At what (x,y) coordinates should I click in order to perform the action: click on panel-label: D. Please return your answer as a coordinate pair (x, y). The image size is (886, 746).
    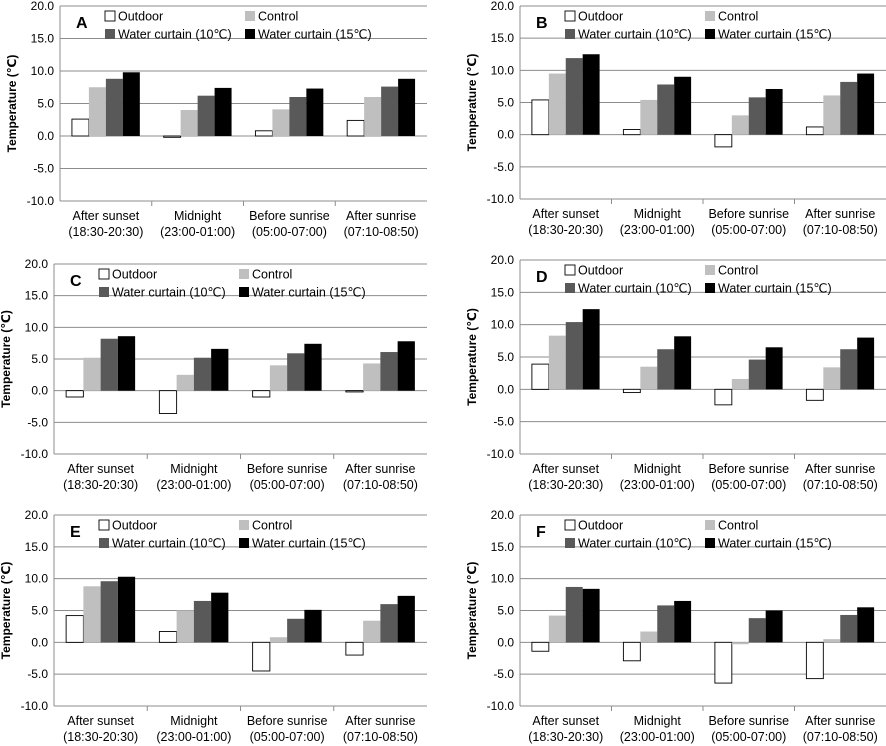
    Looking at the image, I should click on (542, 277).